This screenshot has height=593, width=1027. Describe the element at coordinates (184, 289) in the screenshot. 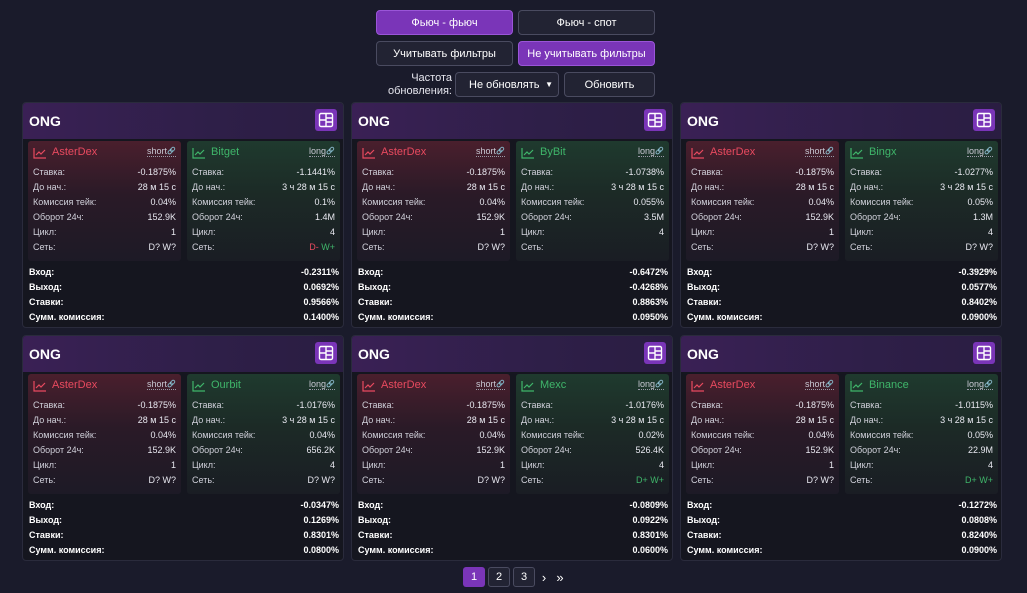

I see `summary-row-exit: Выход: 0.0692%` at that location.